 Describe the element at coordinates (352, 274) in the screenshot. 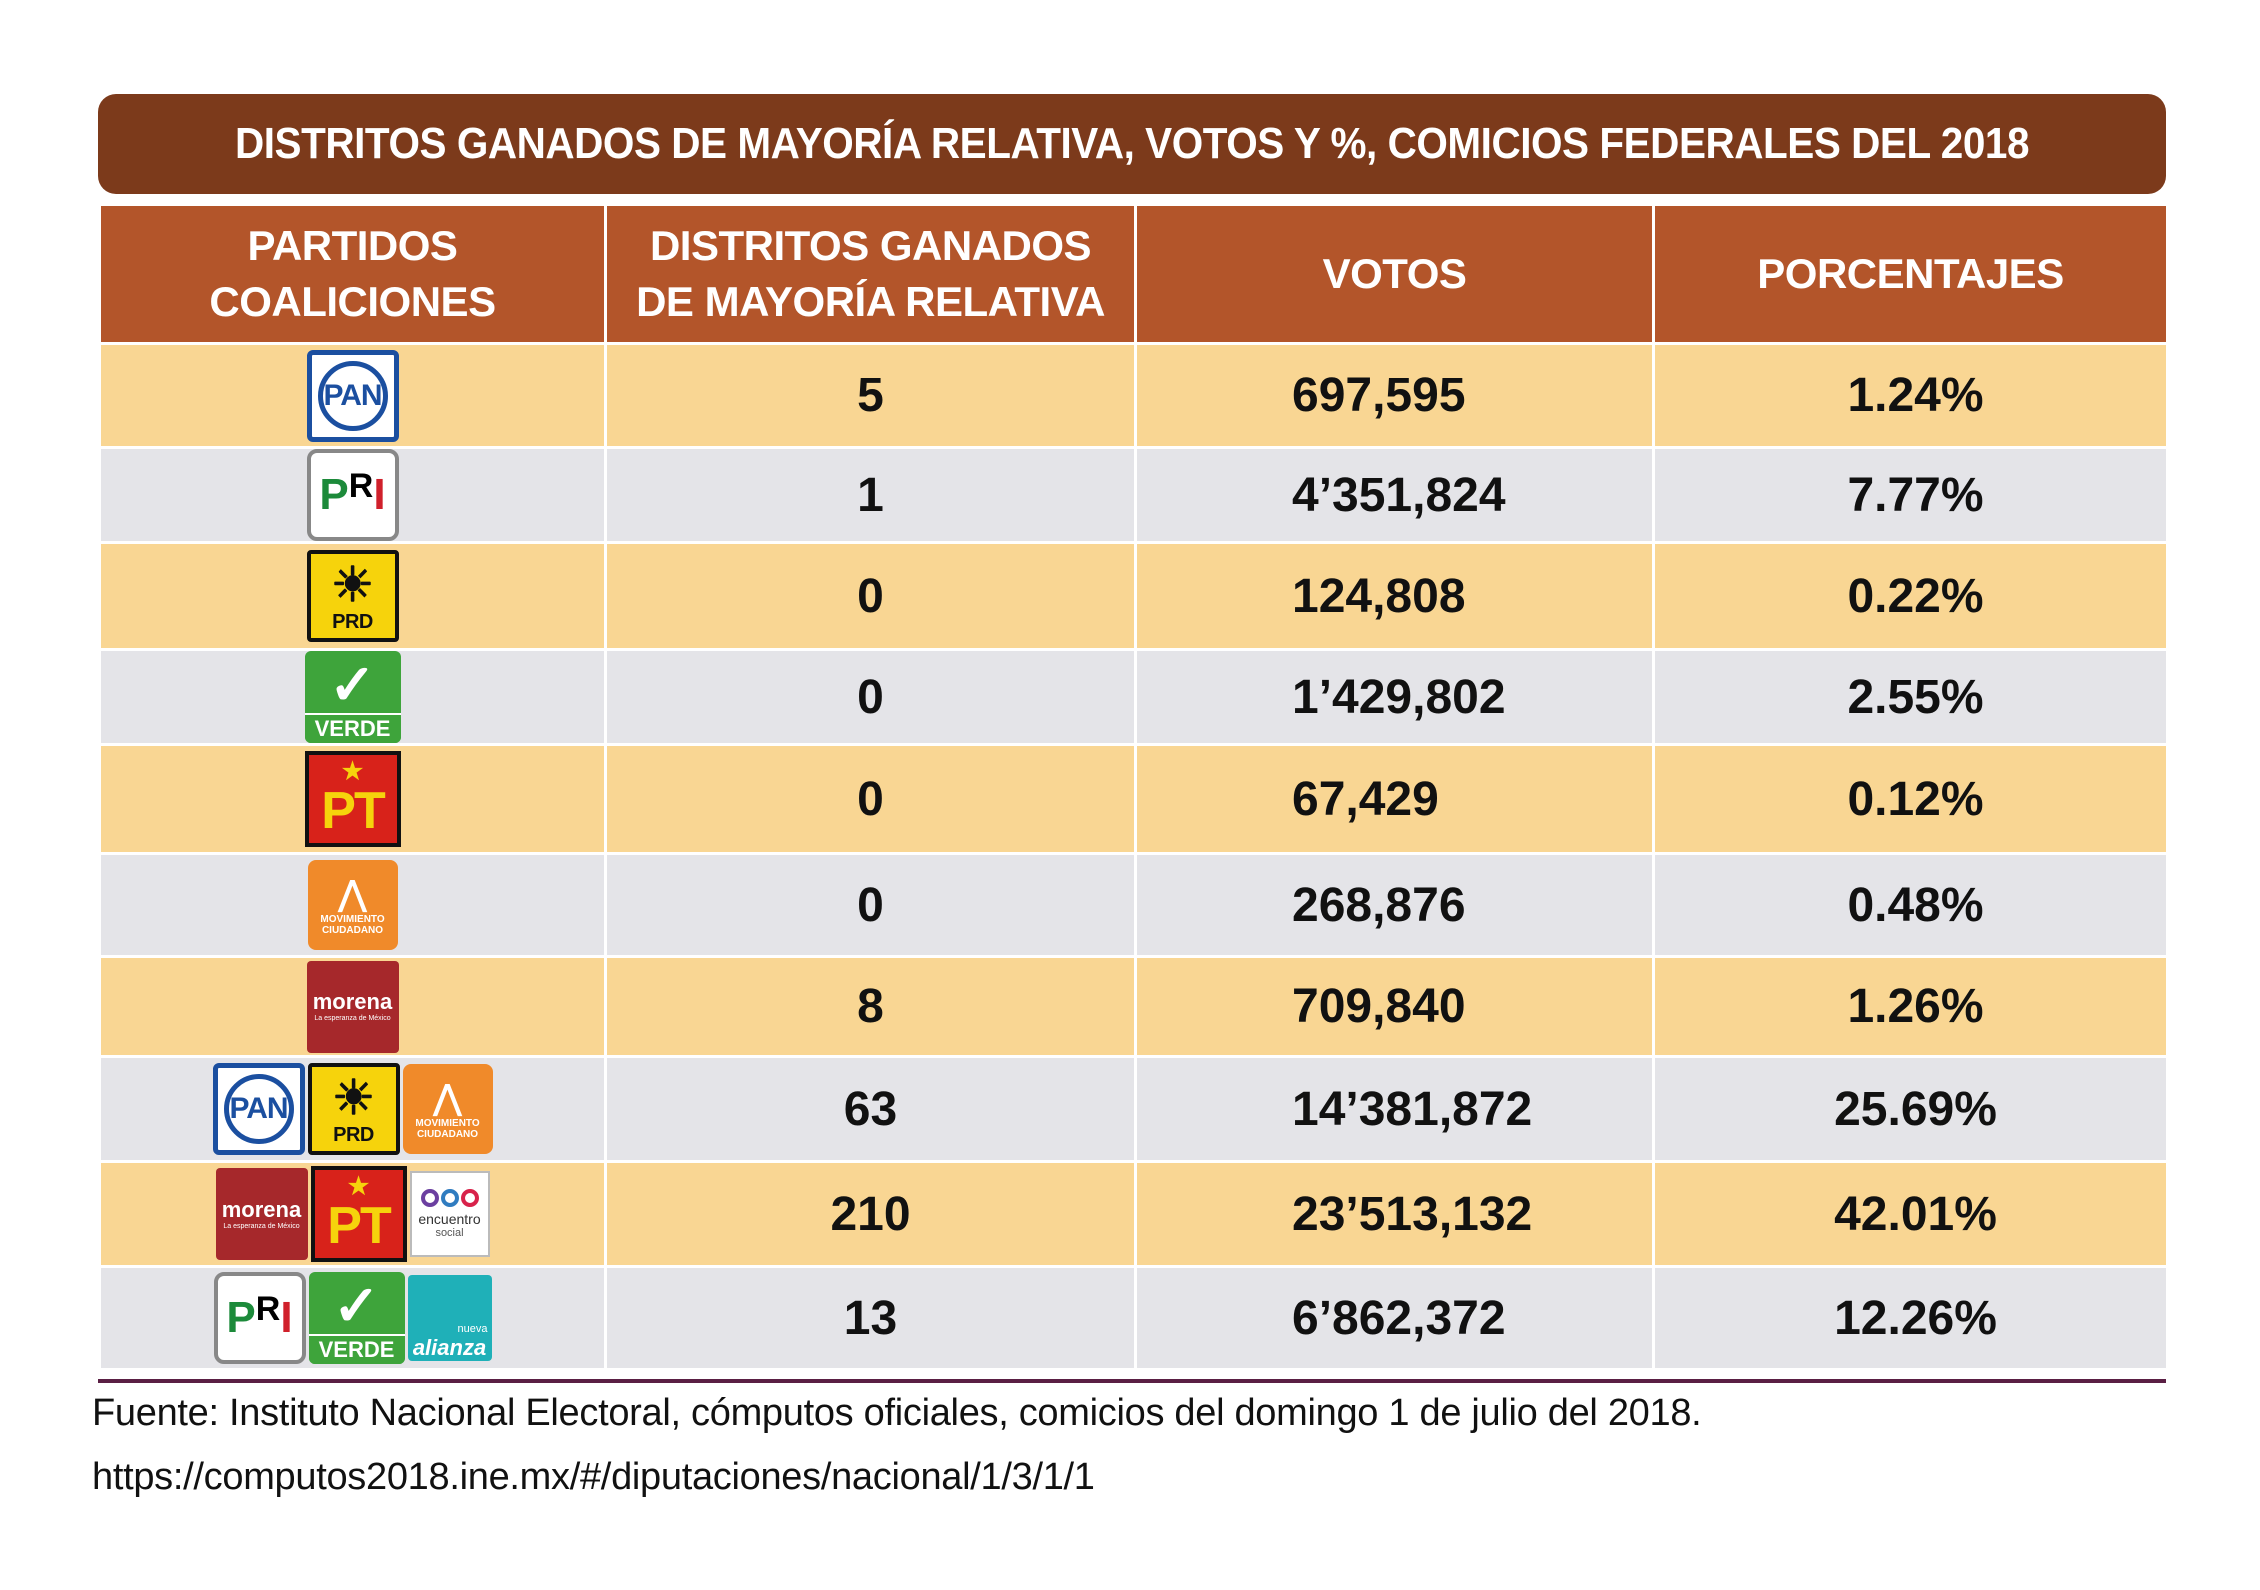

I see `header-partidos: PARTIDOS COALICIONES` at that location.